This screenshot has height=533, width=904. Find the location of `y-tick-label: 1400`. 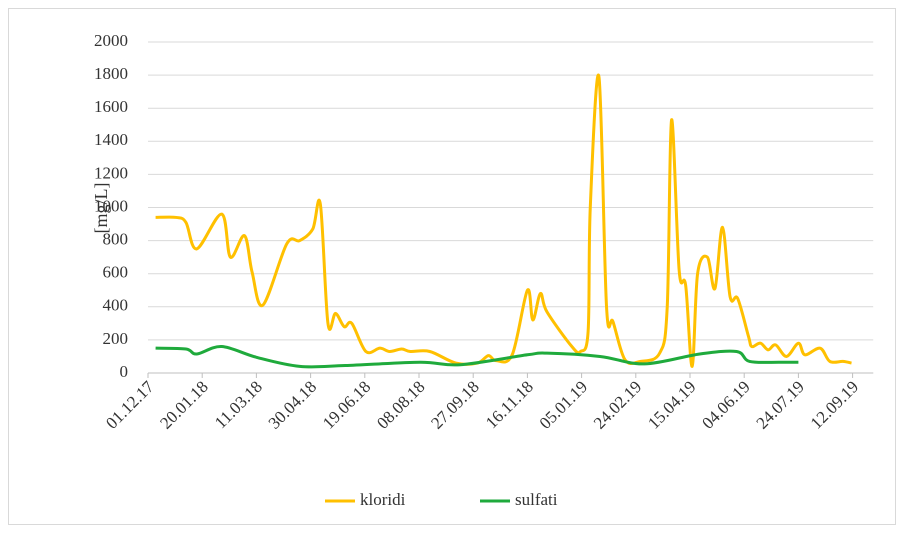

y-tick-label: 1400 is located at coordinates (111, 139).